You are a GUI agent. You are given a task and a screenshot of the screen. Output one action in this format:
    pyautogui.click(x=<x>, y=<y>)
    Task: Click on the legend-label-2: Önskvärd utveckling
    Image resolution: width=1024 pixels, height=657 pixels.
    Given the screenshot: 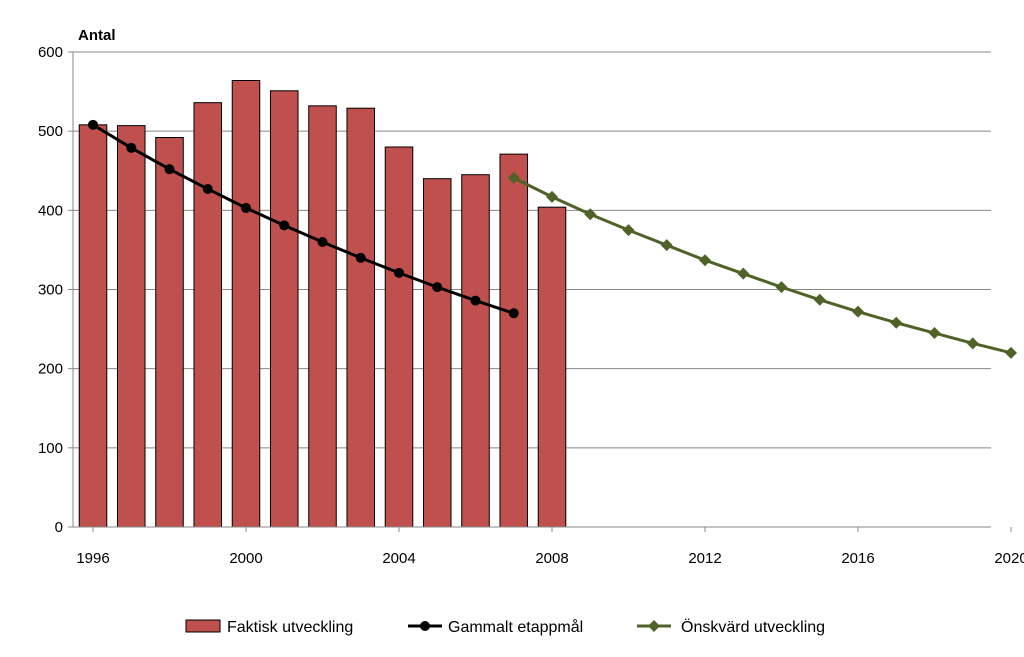 What is the action you would take?
    pyautogui.click(x=753, y=627)
    